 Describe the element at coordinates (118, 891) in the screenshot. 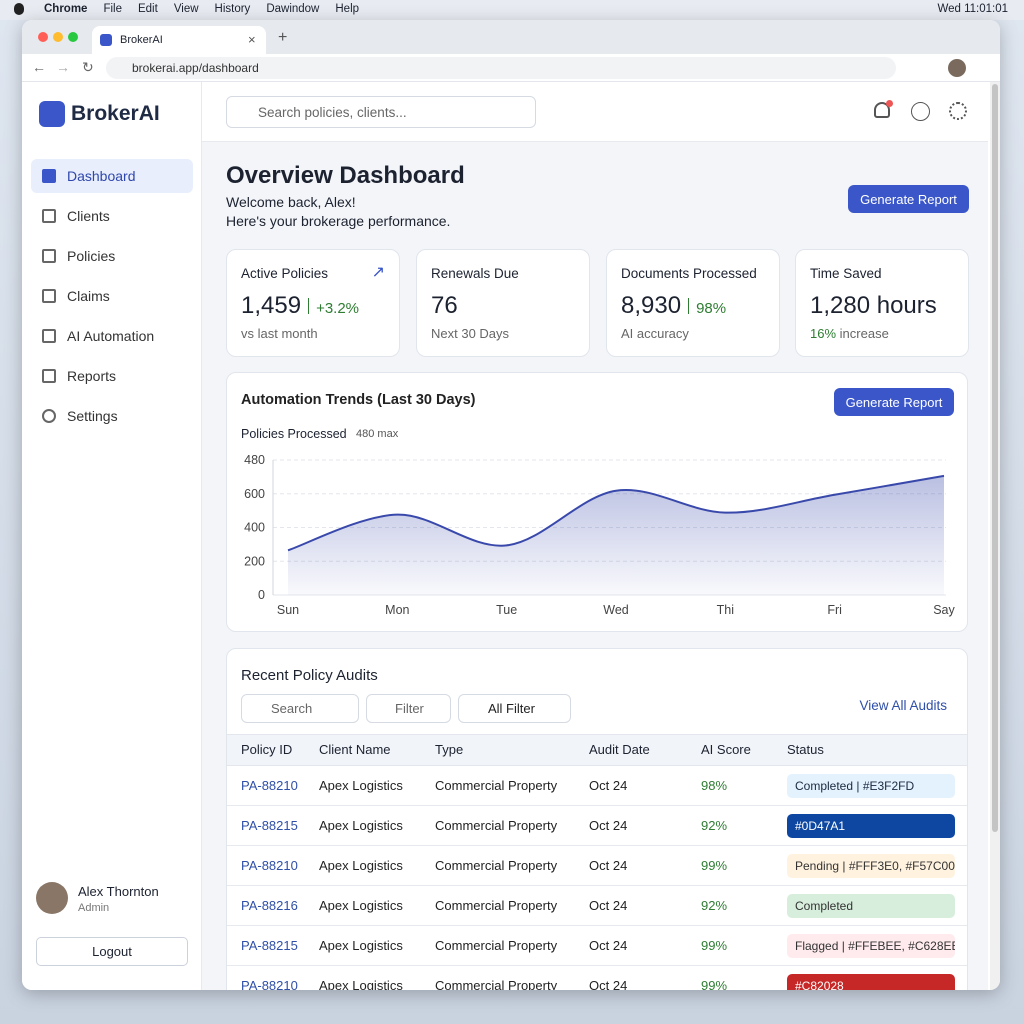

I see `user-name: Alex Thornton` at that location.